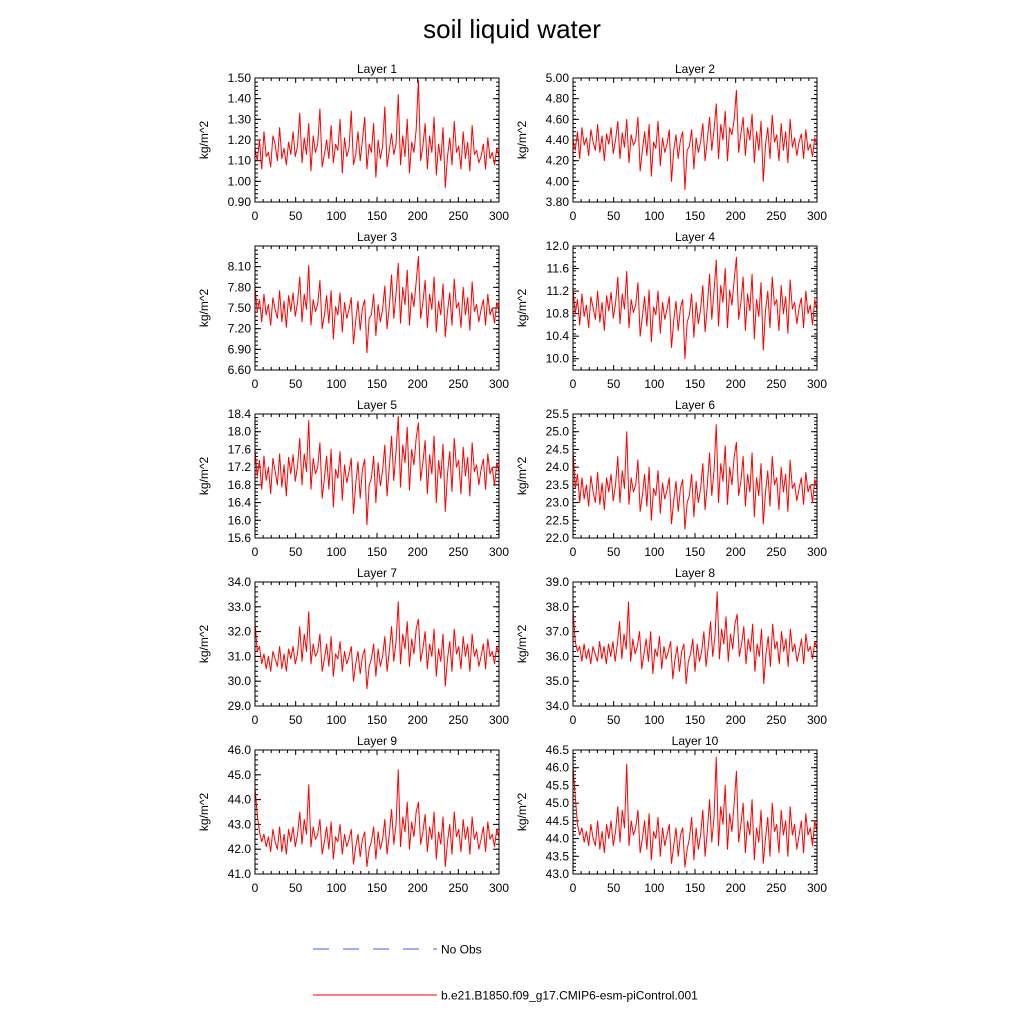  I want to click on panel-title: Layer 5, so click(377, 405).